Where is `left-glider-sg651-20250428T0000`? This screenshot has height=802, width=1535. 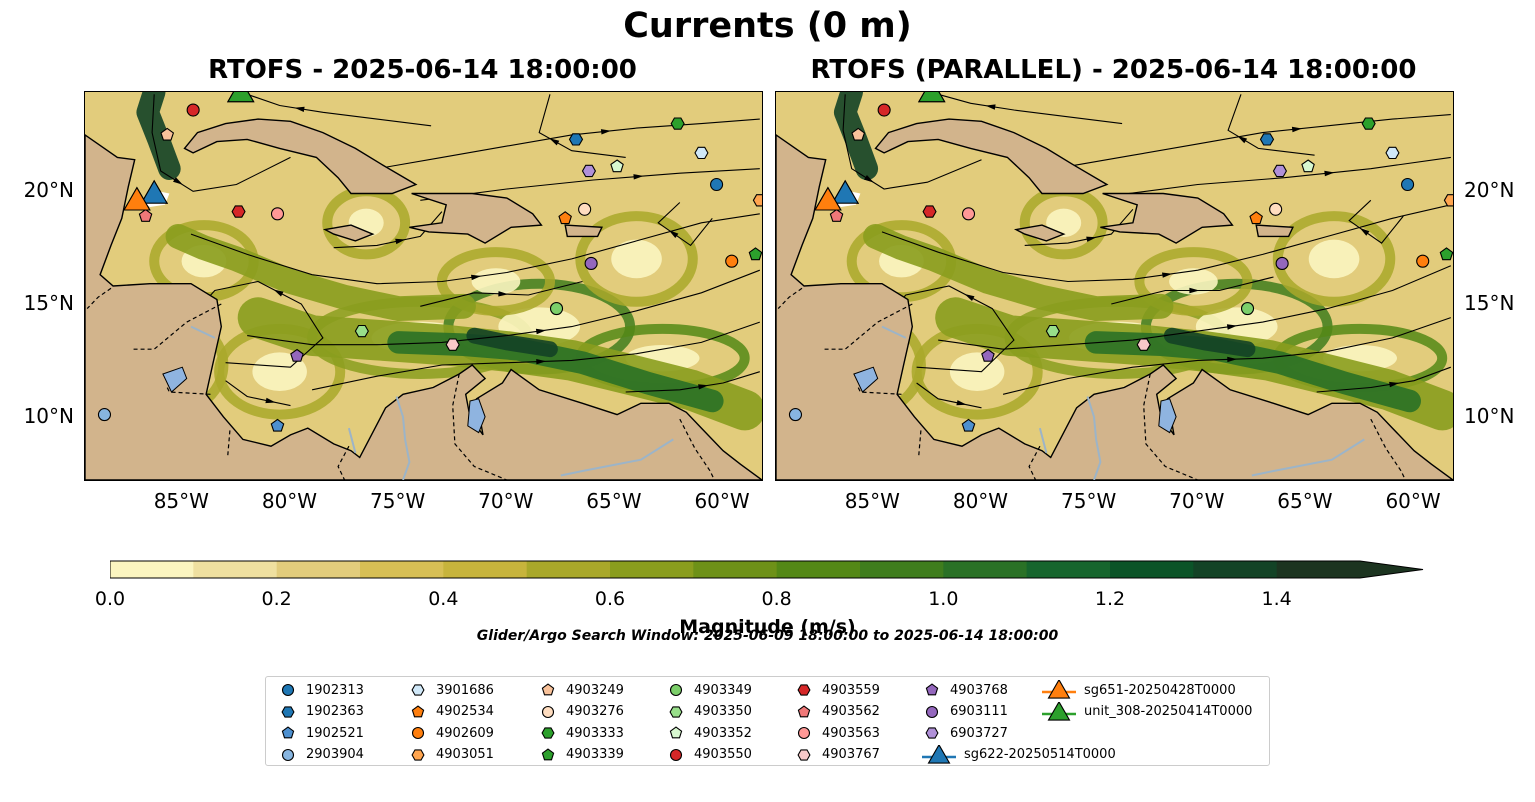
left-glider-sg651-20250428T0000 is located at coordinates (137, 198).